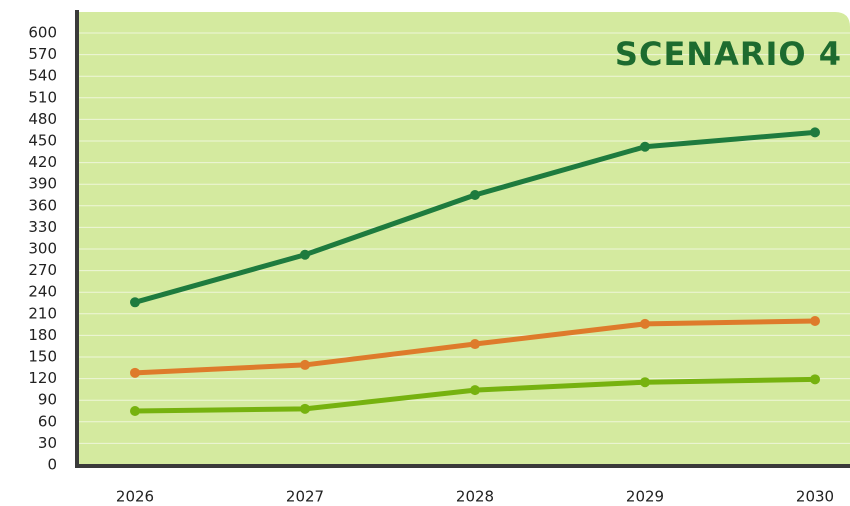  What do you see at coordinates (42, 33) in the screenshot?
I see `y-tick-label: 600` at bounding box center [42, 33].